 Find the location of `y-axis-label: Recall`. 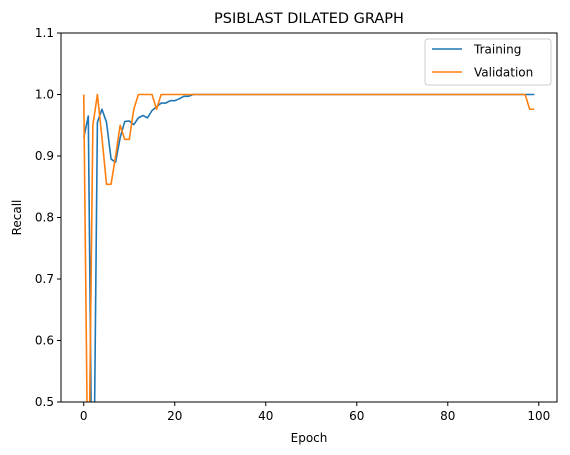

y-axis-label: Recall is located at coordinates (17, 218).